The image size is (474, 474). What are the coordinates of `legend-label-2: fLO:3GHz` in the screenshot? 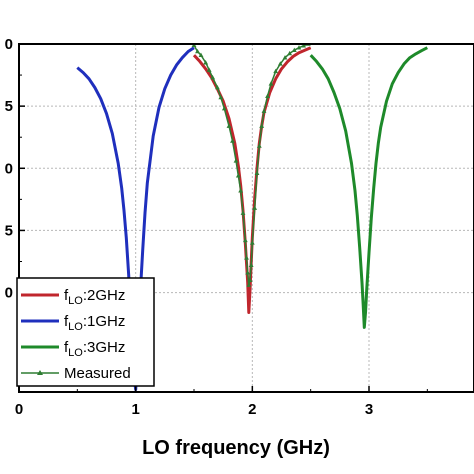 It's located at (94, 349).